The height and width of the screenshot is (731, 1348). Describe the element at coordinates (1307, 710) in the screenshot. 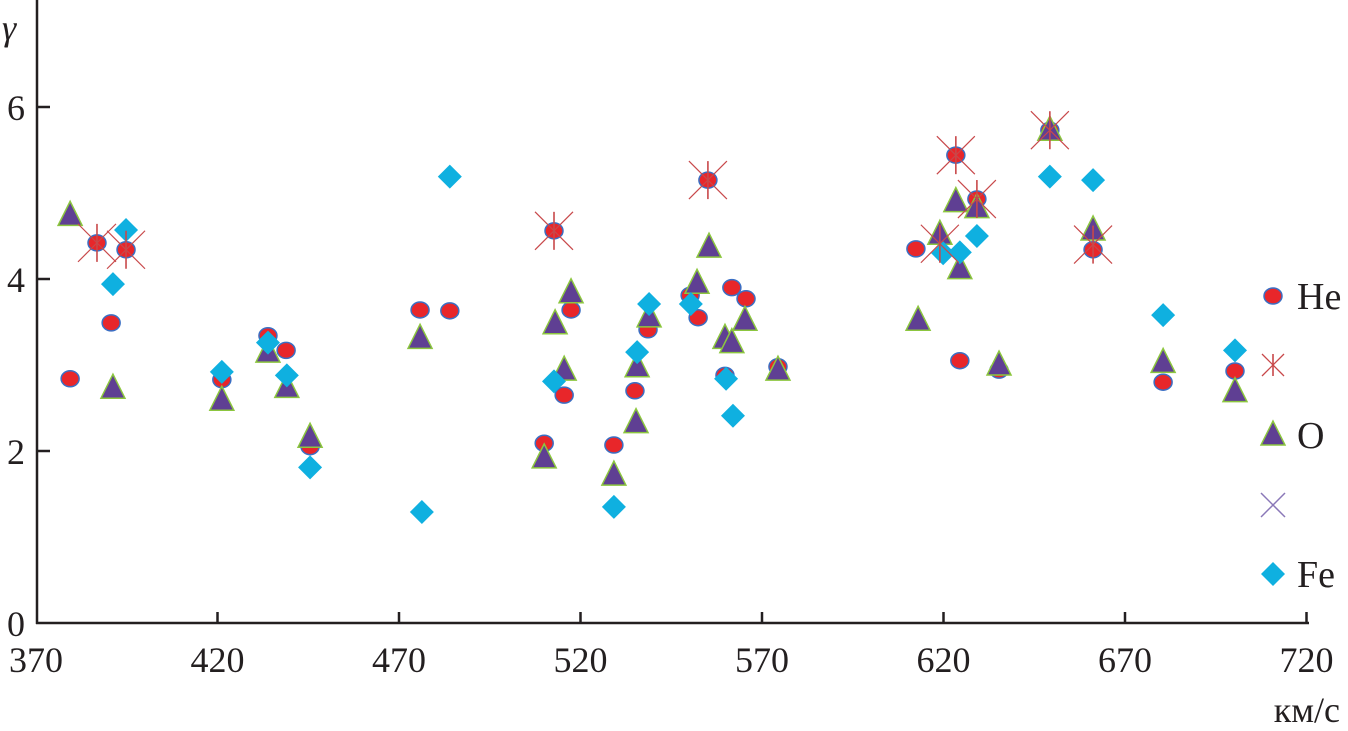

I see `x-axis-label: км/с` at that location.